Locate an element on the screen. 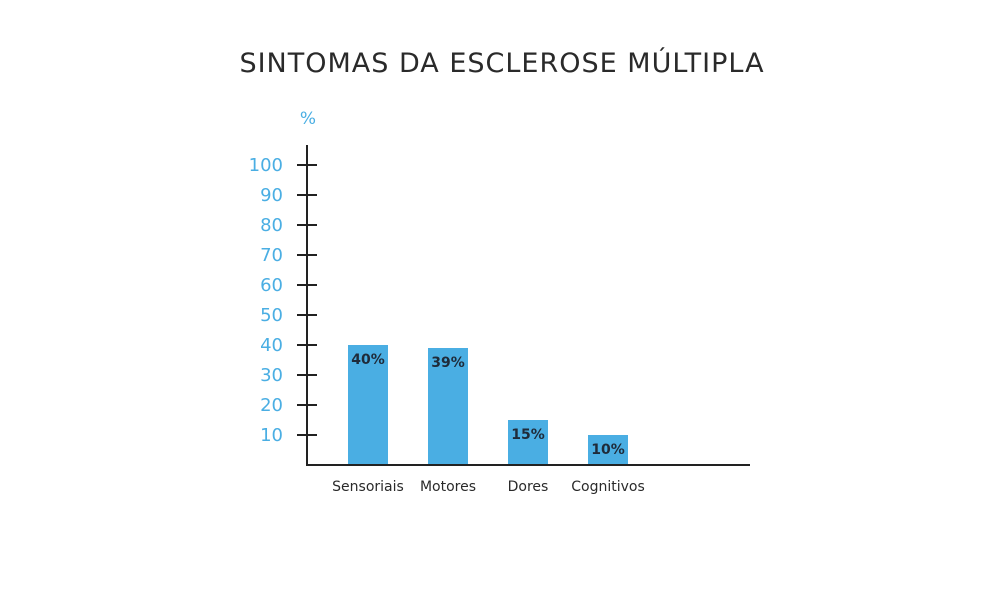 This screenshot has width=1004, height=600. bar-cognitivos is located at coordinates (608, 450).